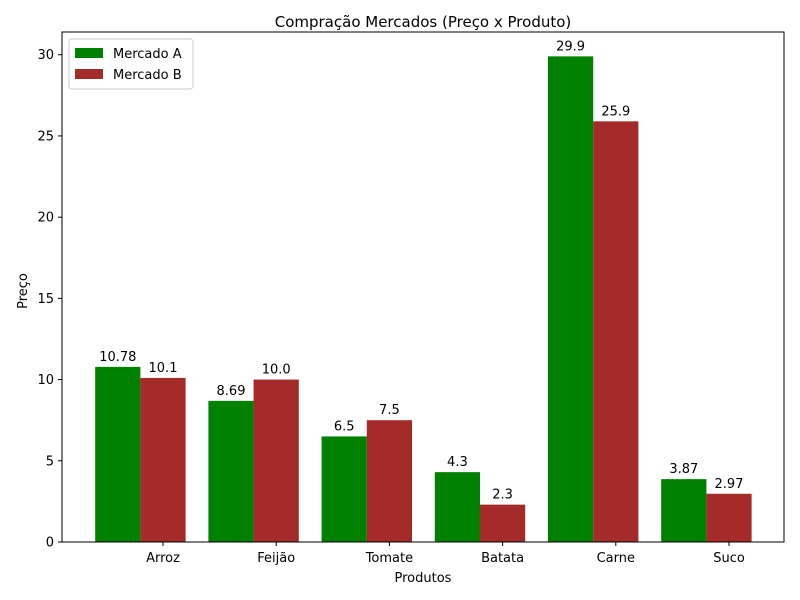  Describe the element at coordinates (729, 484) in the screenshot. I see `data-label: 2.97` at that location.